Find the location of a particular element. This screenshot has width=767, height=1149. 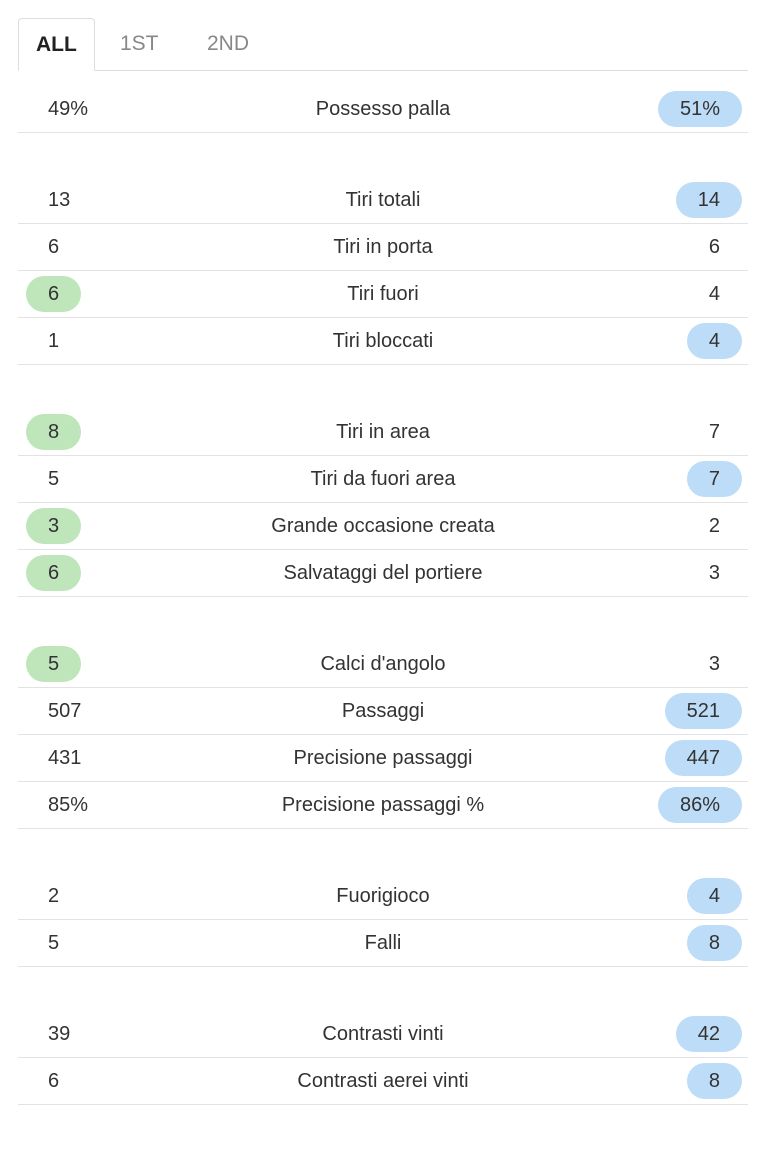

stat-row: 5 Tiri da fuori area 7 is located at coordinates (383, 479).